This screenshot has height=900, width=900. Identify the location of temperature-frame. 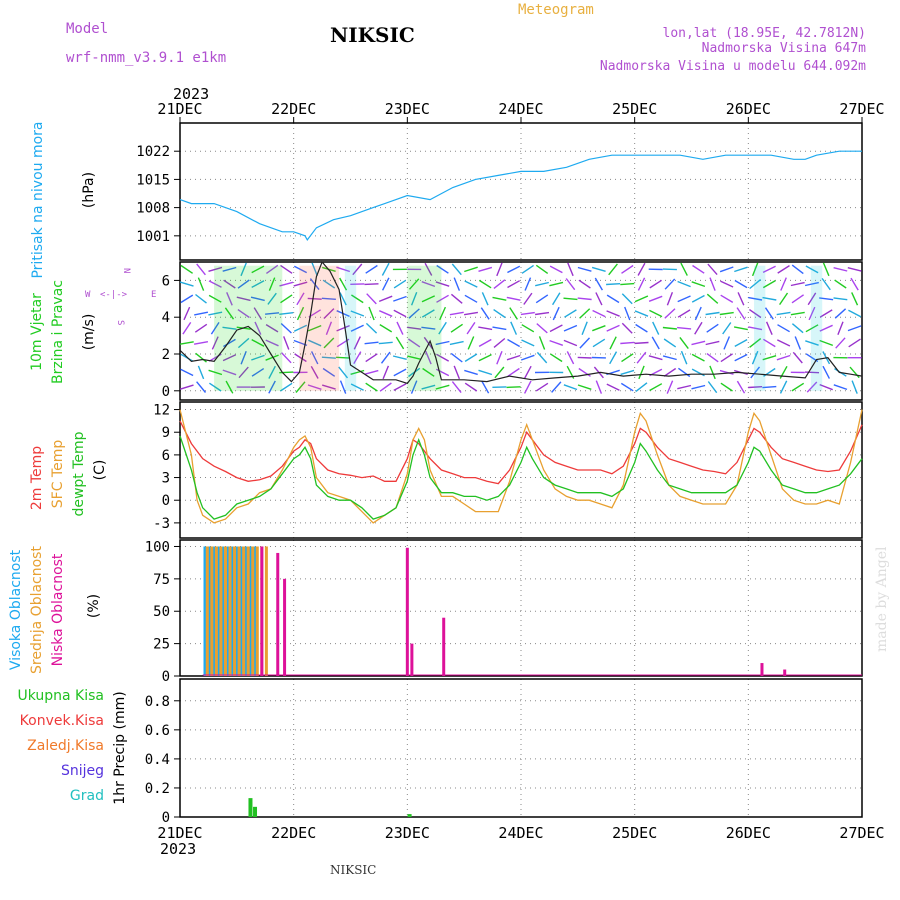
(521, 470).